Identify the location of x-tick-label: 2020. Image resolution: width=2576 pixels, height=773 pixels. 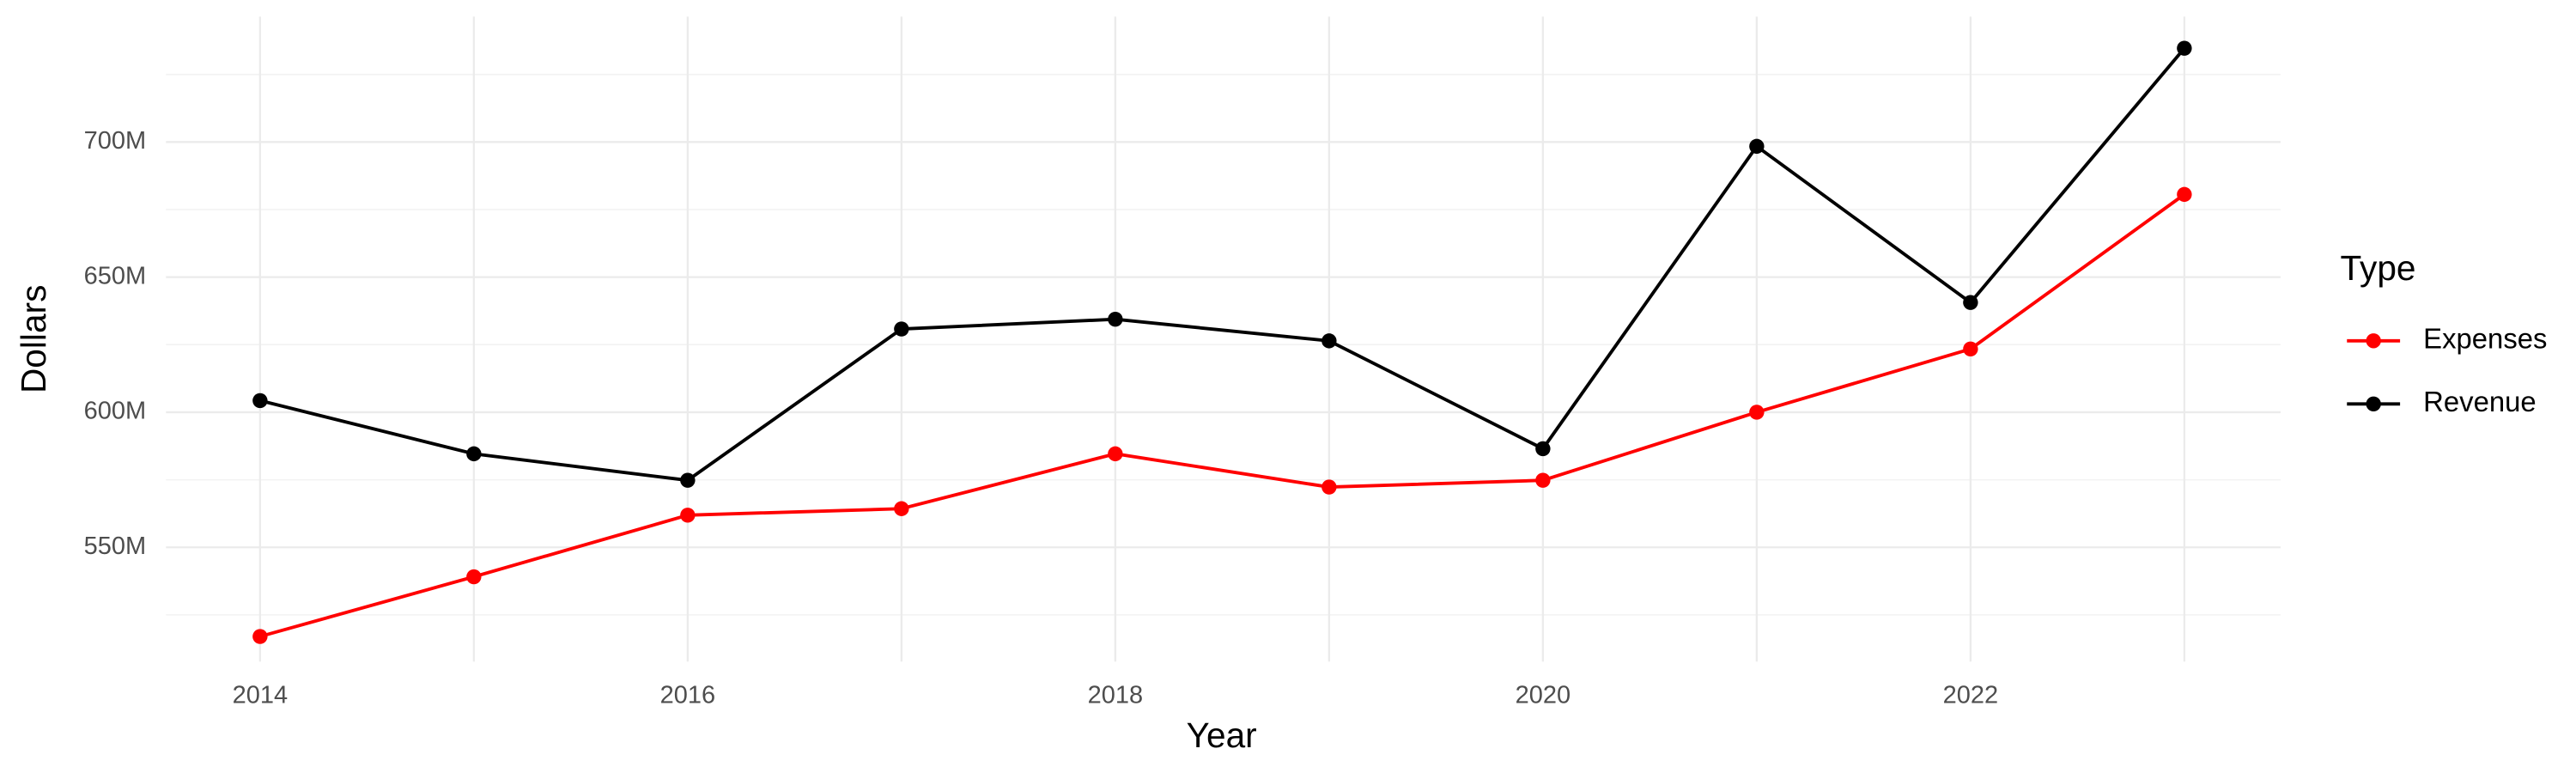
(1543, 695).